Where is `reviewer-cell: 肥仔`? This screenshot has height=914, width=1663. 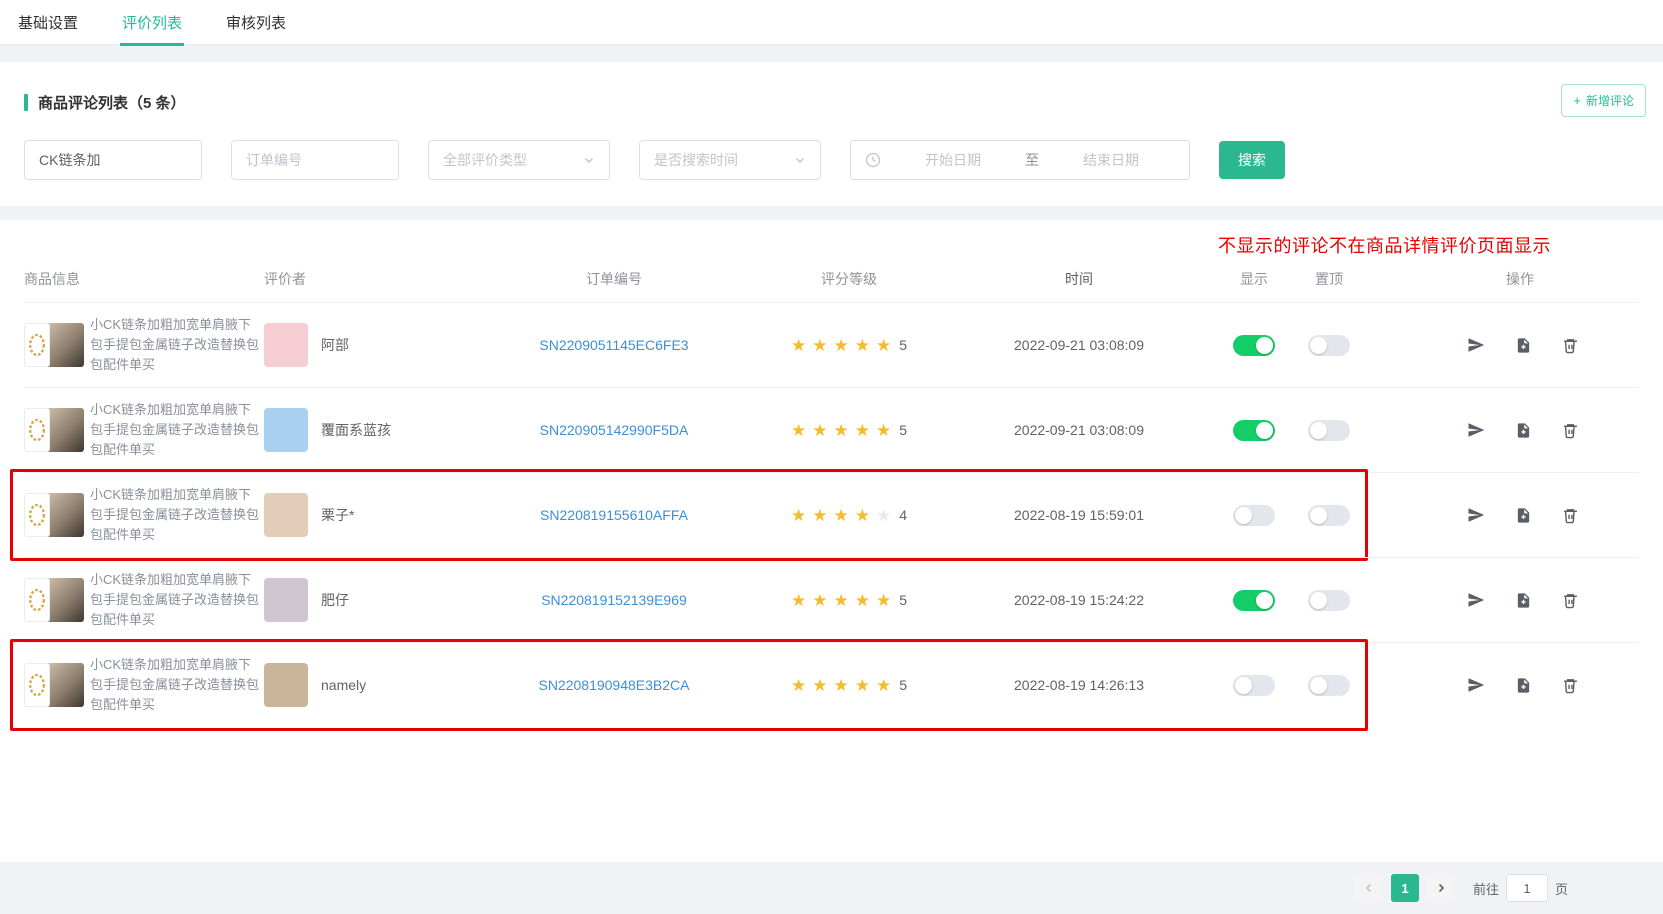 reviewer-cell: 肥仔 is located at coordinates (369, 600).